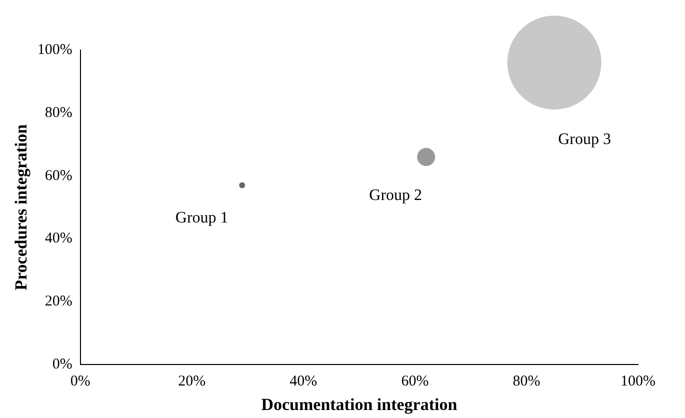 The width and height of the screenshot is (685, 418). What do you see at coordinates (192, 382) in the screenshot?
I see `x-tick-label: 20%` at bounding box center [192, 382].